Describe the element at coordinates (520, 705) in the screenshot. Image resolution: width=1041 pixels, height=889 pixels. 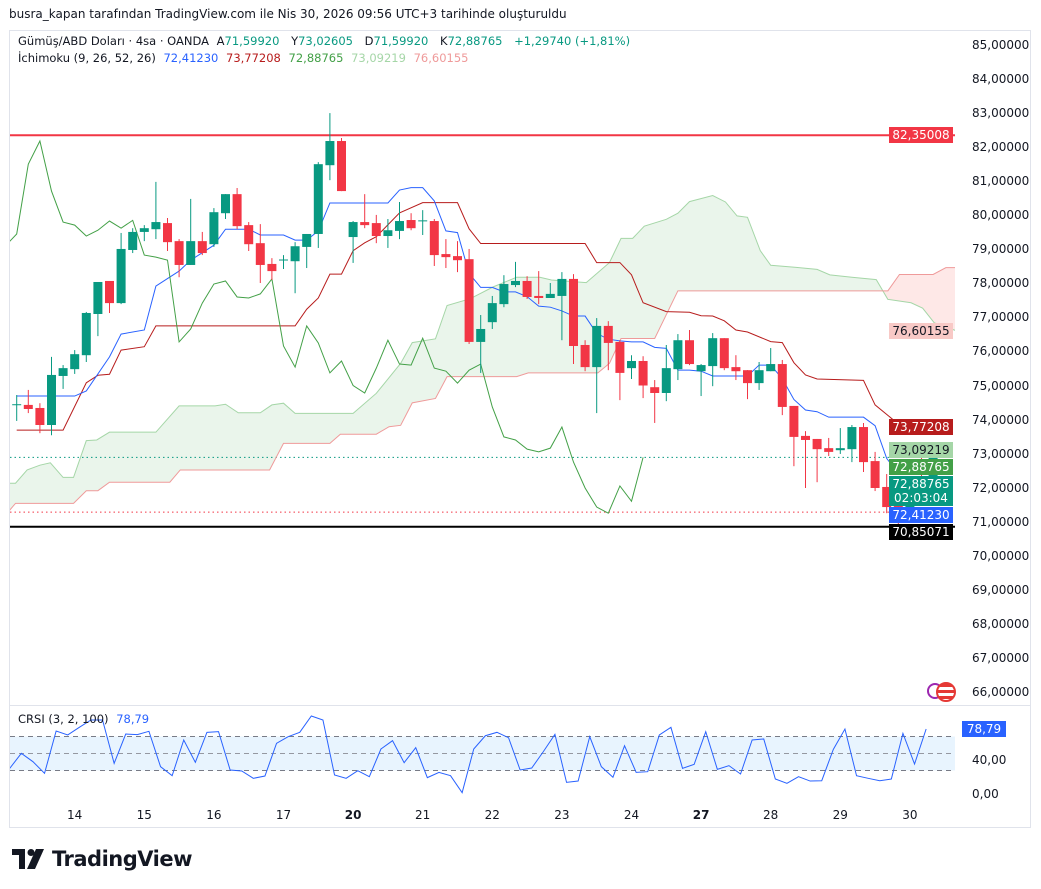
I see `pane-separator` at that location.